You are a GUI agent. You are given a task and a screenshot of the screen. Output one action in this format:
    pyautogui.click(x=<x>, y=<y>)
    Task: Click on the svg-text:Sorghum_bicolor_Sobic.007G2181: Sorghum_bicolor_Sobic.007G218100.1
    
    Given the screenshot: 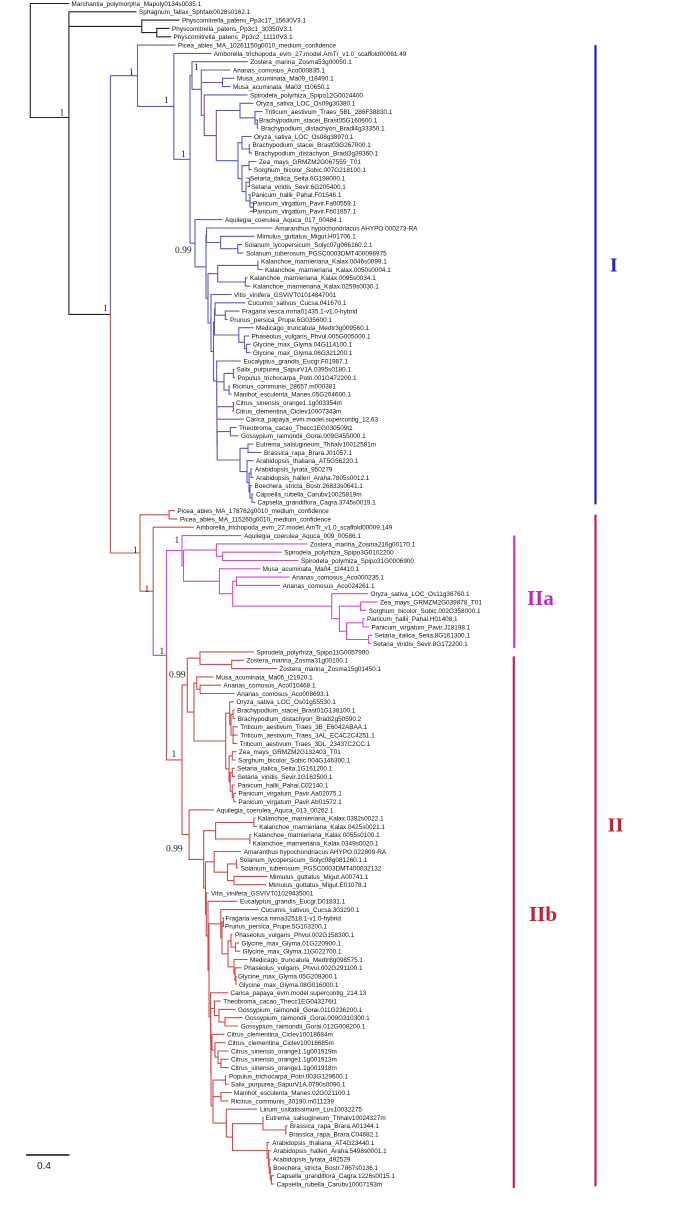 What is the action you would take?
    pyautogui.click(x=310, y=170)
    